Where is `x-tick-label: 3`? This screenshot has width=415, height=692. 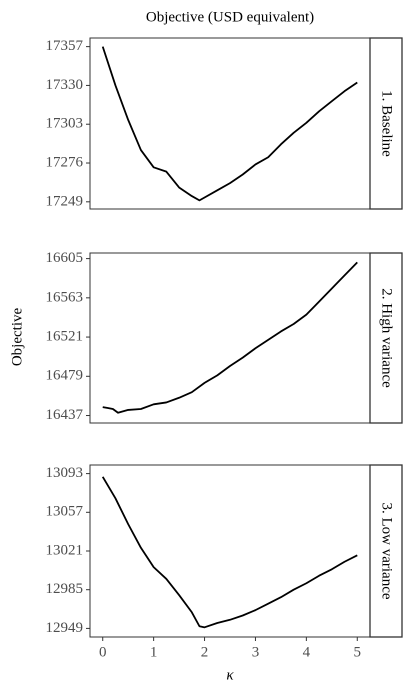 x-tick-label: 3 is located at coordinates (256, 652).